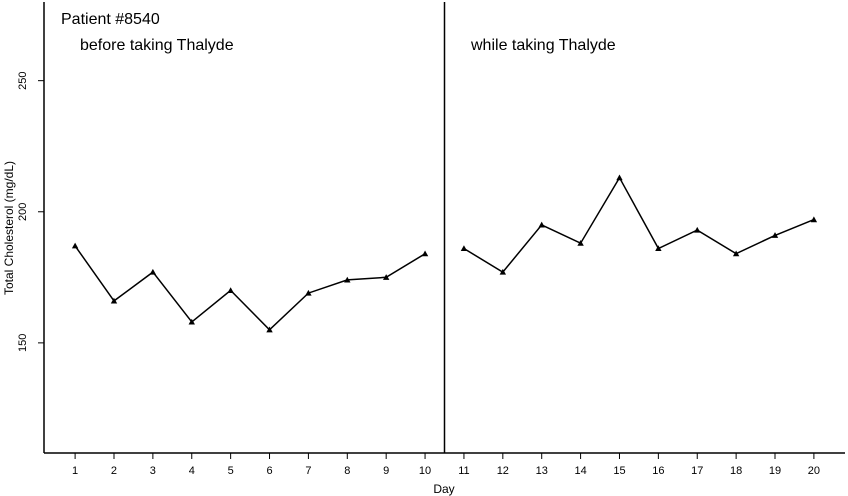 This screenshot has width=848, height=496. What do you see at coordinates (269, 471) in the screenshot?
I see `x-tick-label: 6` at bounding box center [269, 471].